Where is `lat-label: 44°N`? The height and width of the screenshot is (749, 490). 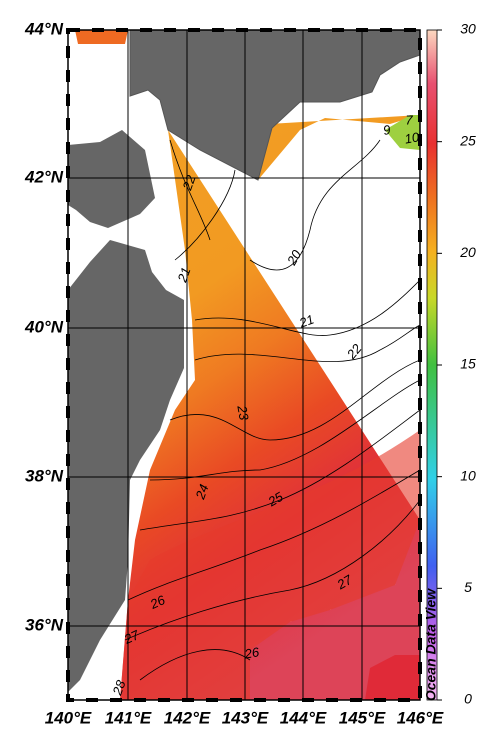 lat-label: 44°N is located at coordinates (44, 28).